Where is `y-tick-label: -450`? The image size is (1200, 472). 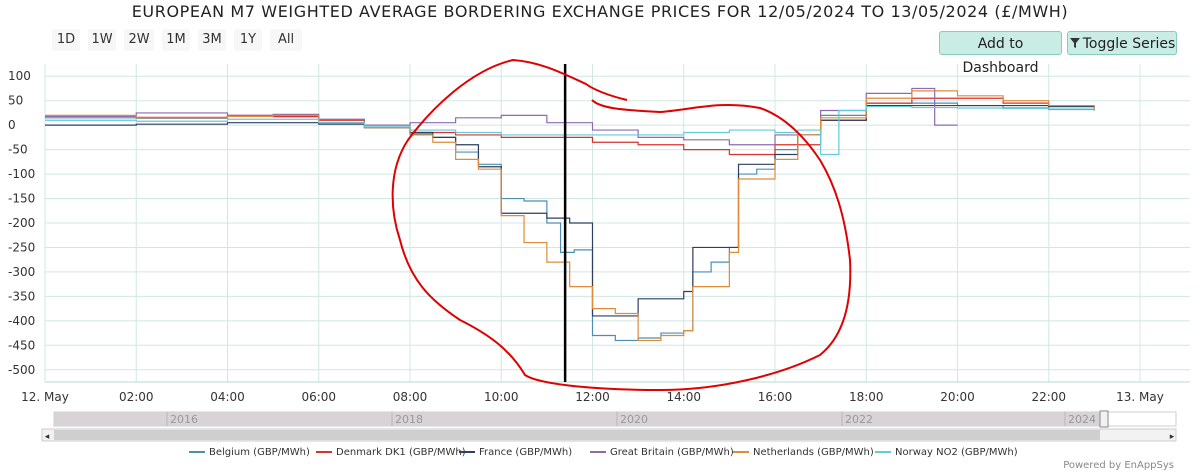 y-tick-label: -450 is located at coordinates (21, 345).